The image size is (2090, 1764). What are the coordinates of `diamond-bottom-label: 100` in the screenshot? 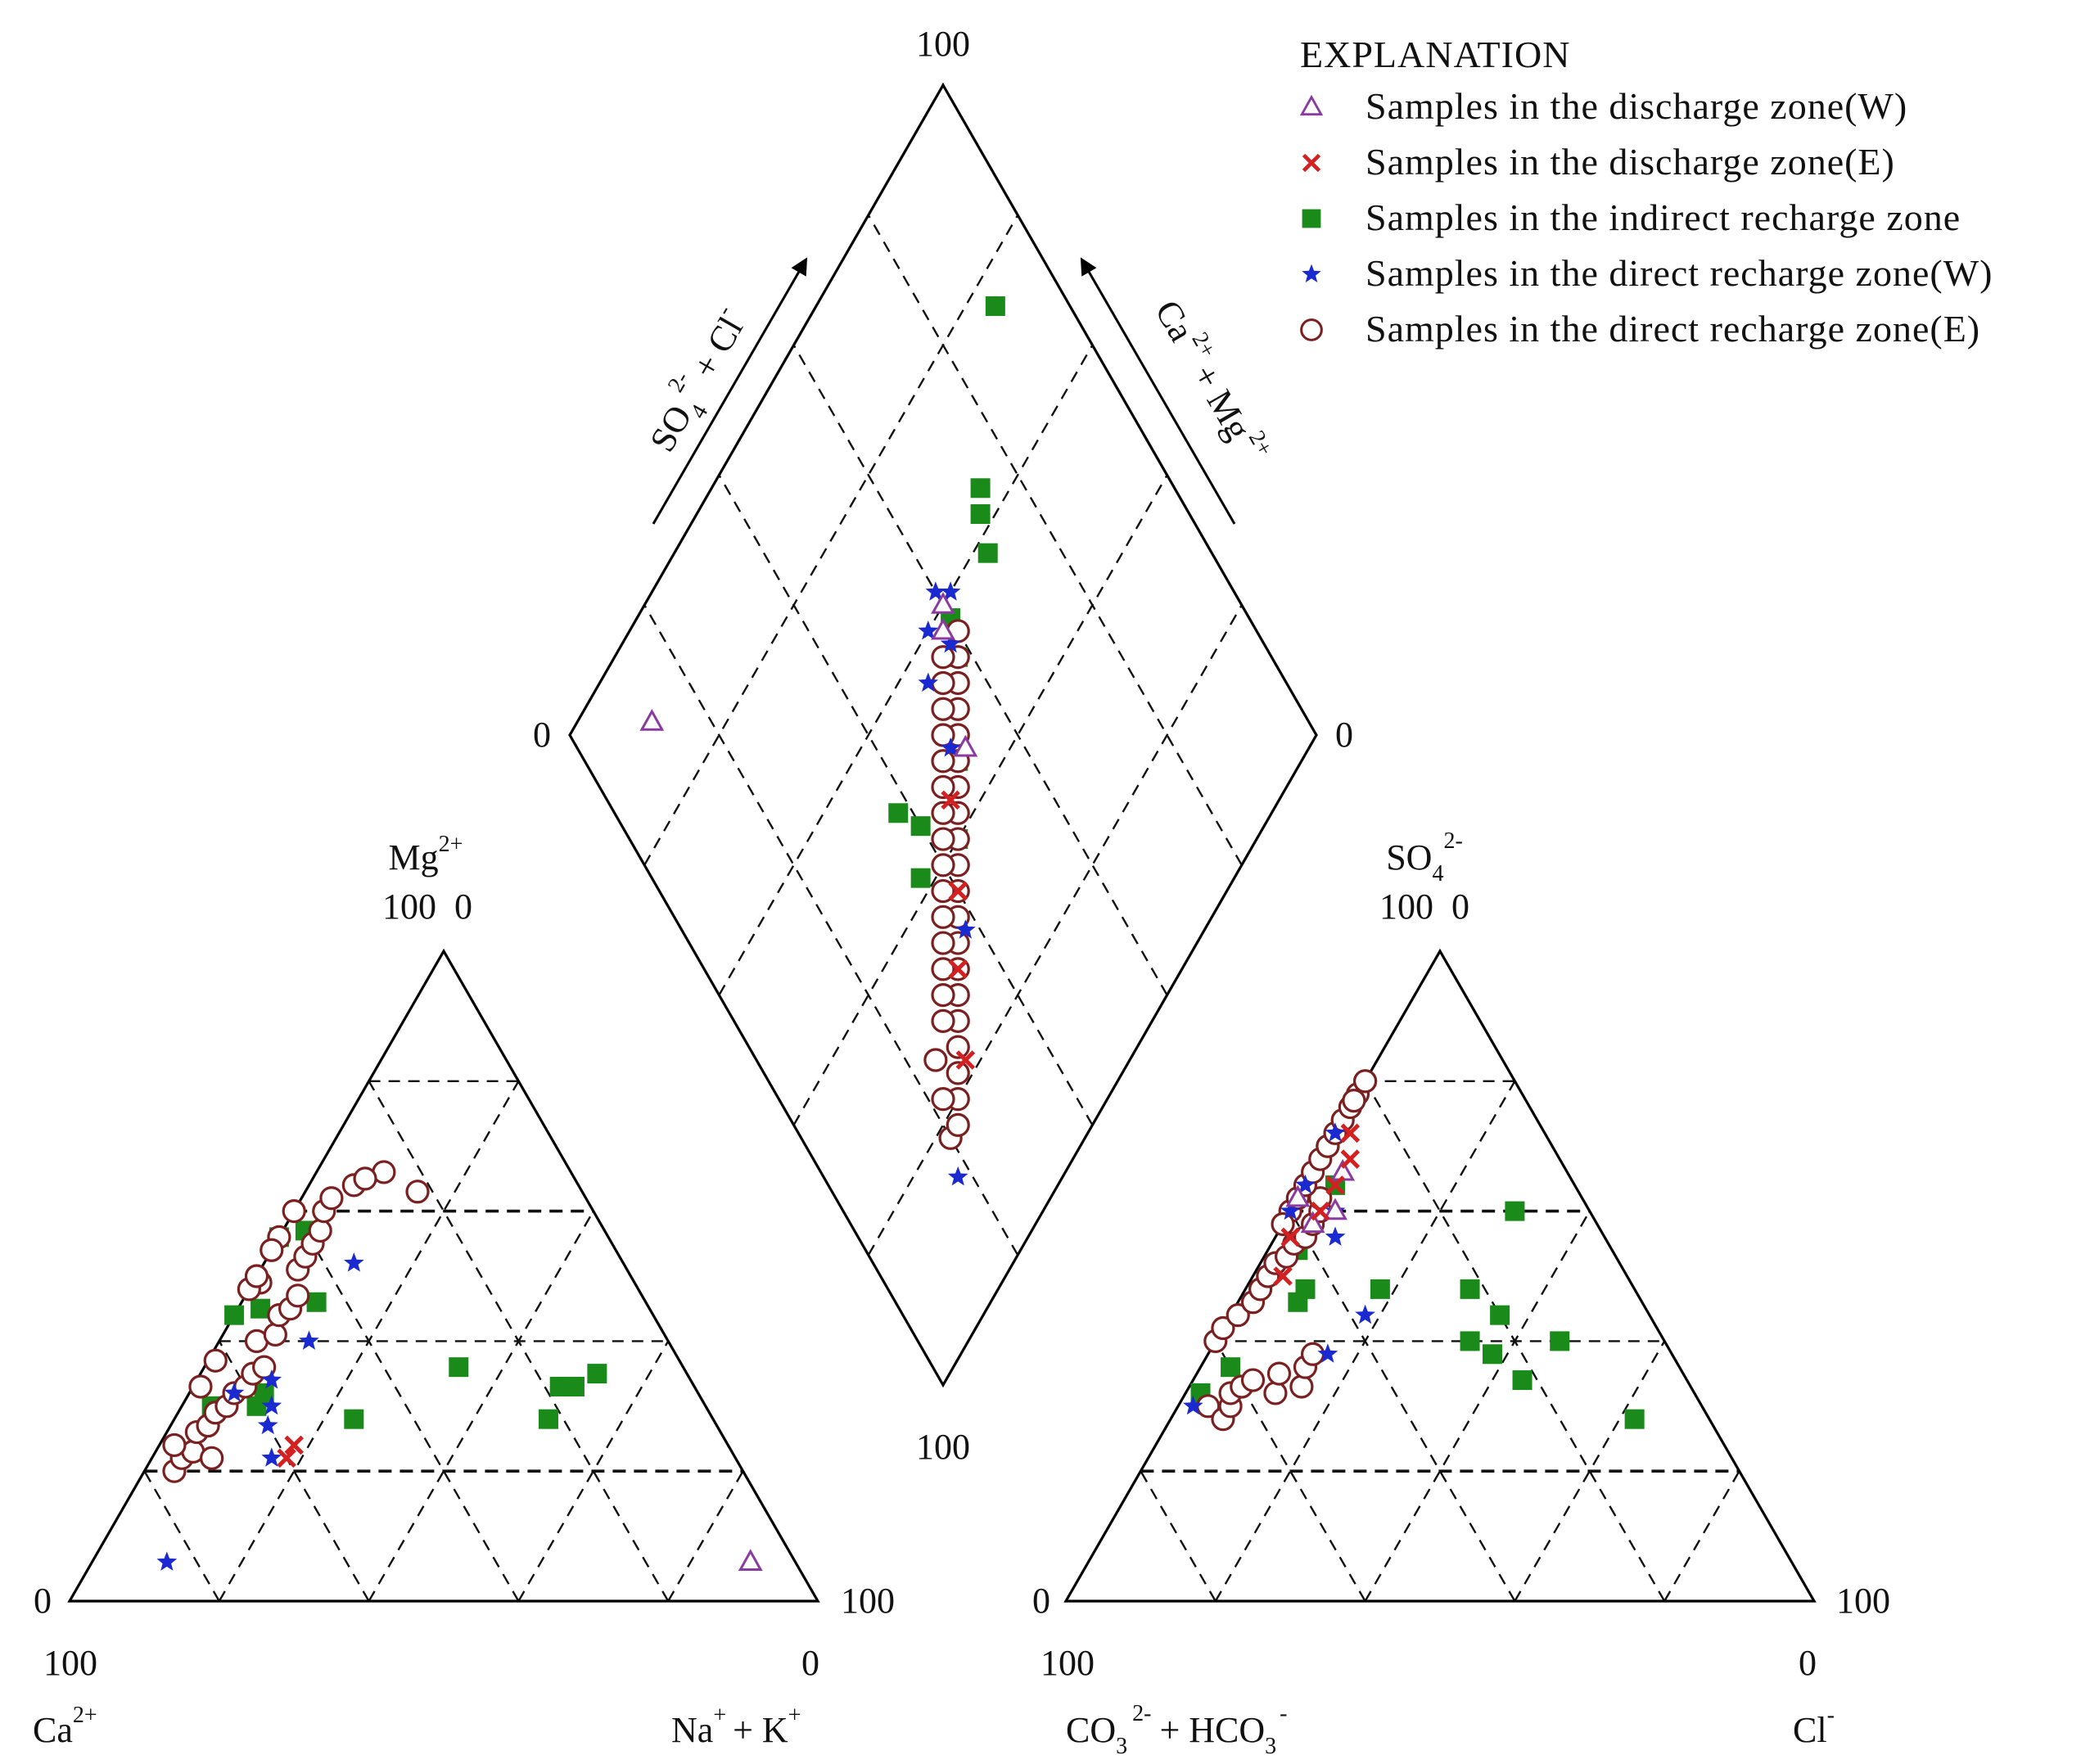 It's located at (943, 1447).